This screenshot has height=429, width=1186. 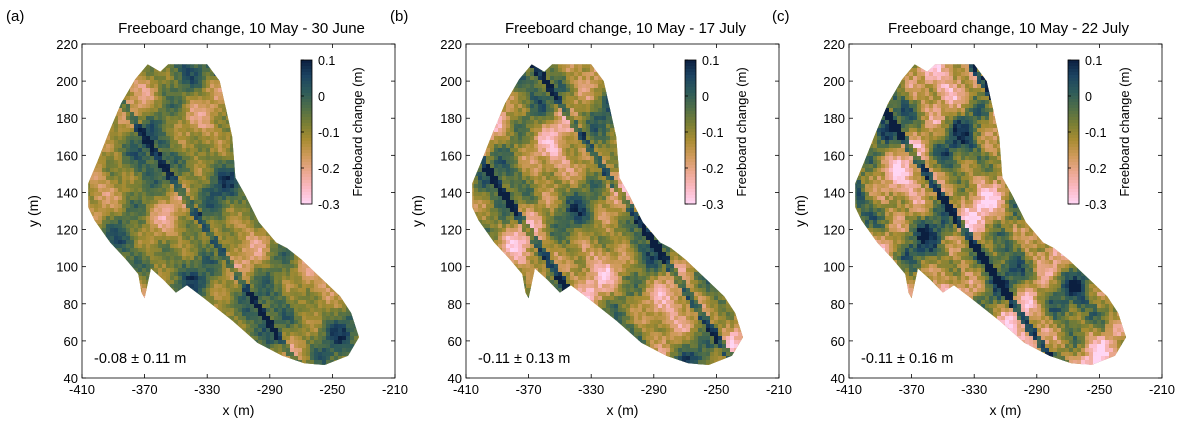 I want to click on stats-annotation: -0.08 ± 0.11 m, so click(x=140, y=359).